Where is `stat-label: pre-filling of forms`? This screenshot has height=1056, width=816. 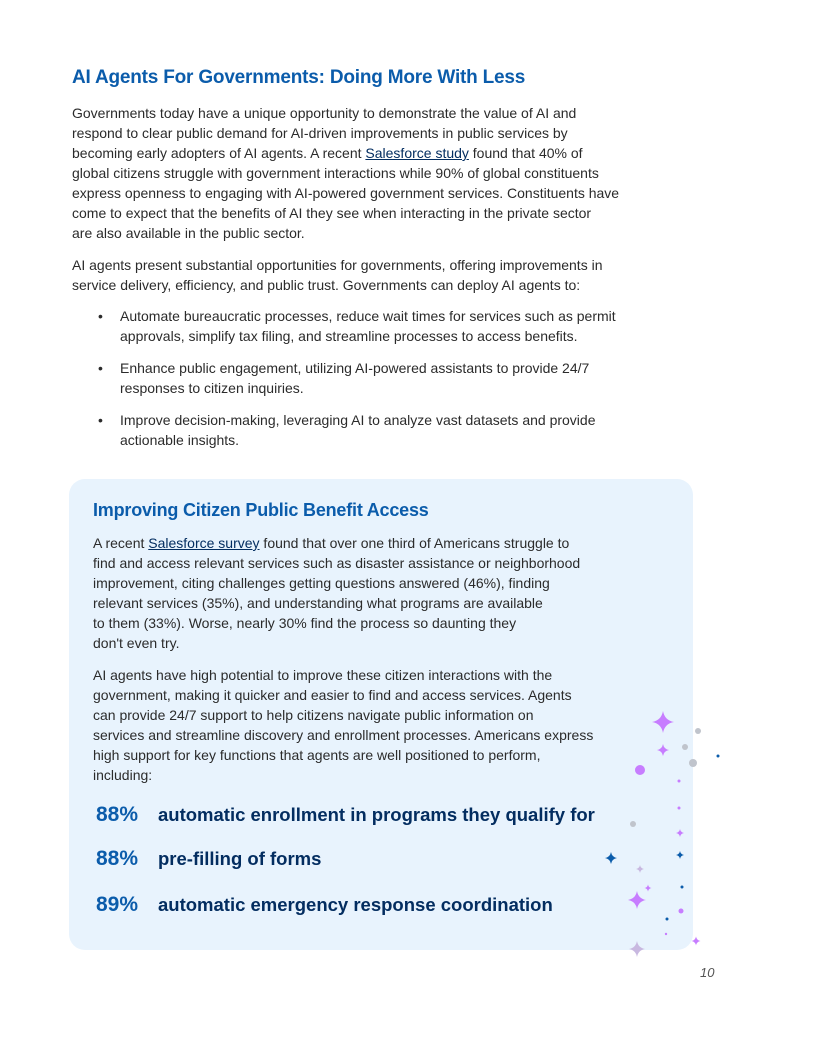 stat-label: pre-filling of forms is located at coordinates (240, 858).